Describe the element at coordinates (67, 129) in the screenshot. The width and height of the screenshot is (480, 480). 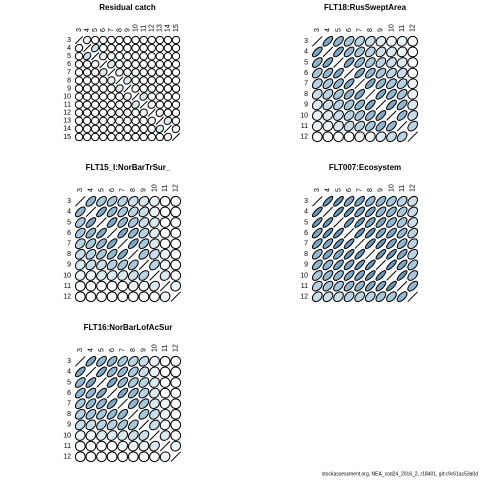
I see `row-label: 14` at that location.